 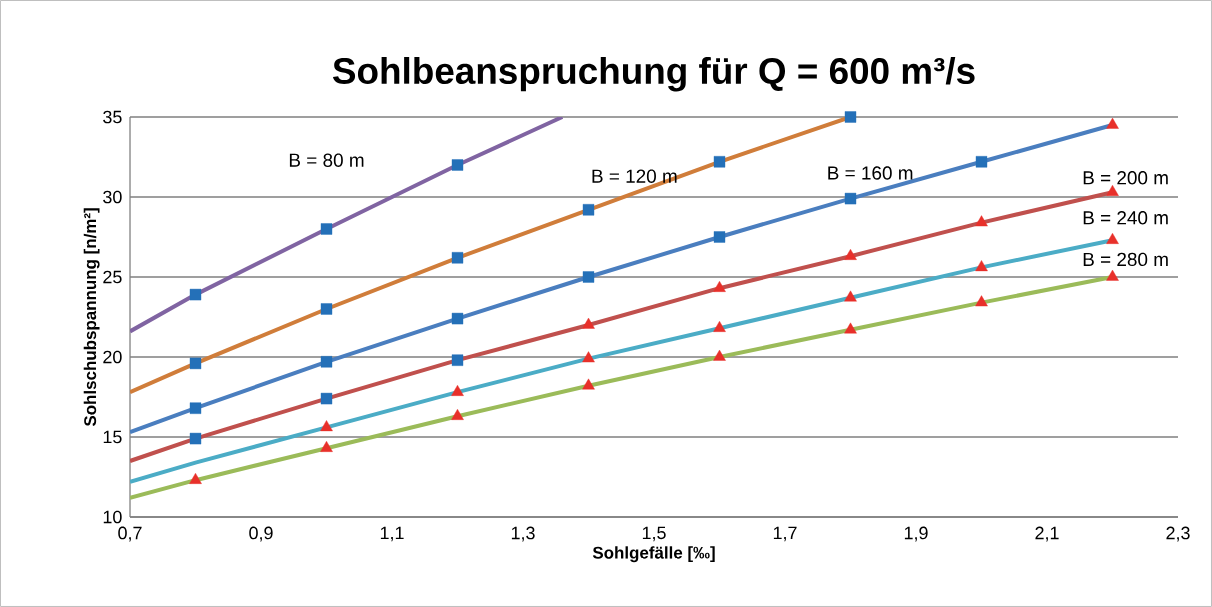 I want to click on x-tick-label: 0,7, so click(x=130, y=534).